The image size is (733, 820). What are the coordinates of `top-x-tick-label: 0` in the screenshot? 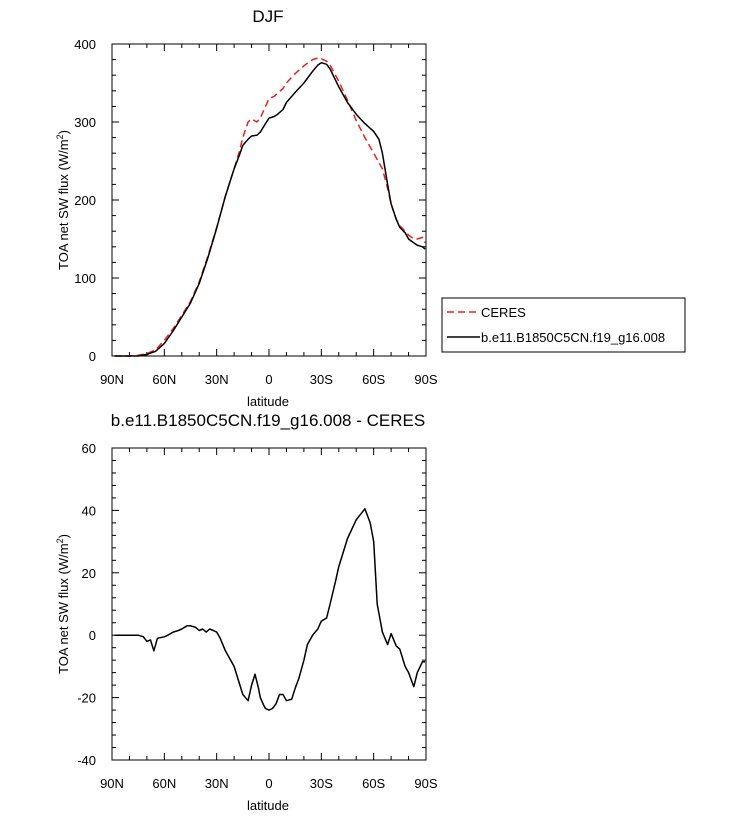 It's located at (268, 379).